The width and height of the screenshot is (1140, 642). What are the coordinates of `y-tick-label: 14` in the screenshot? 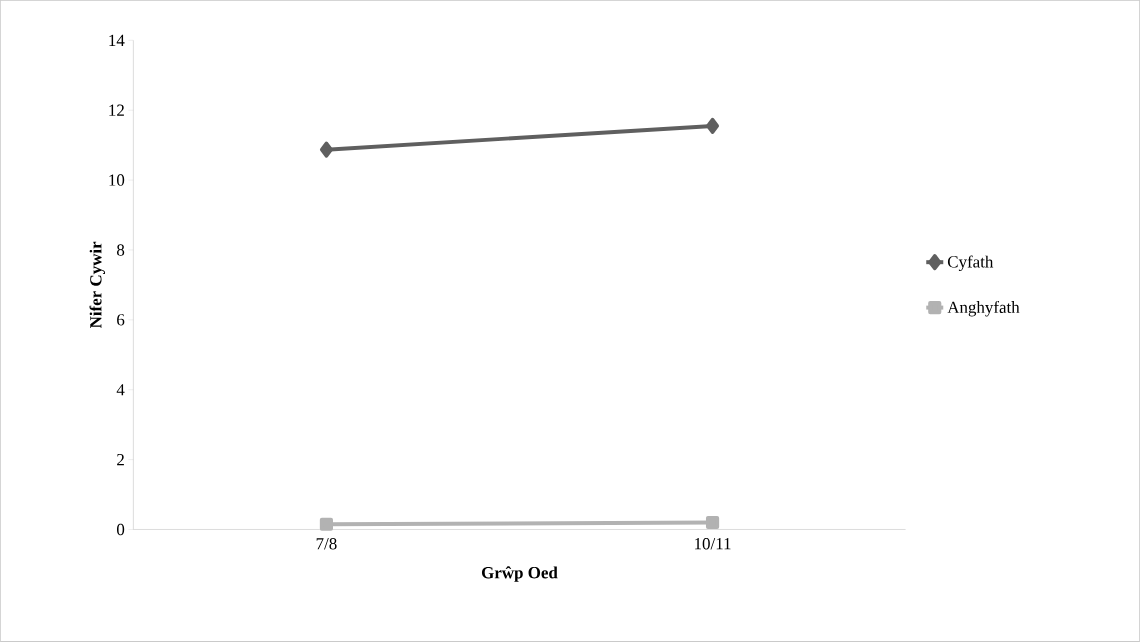 It's located at (117, 40).